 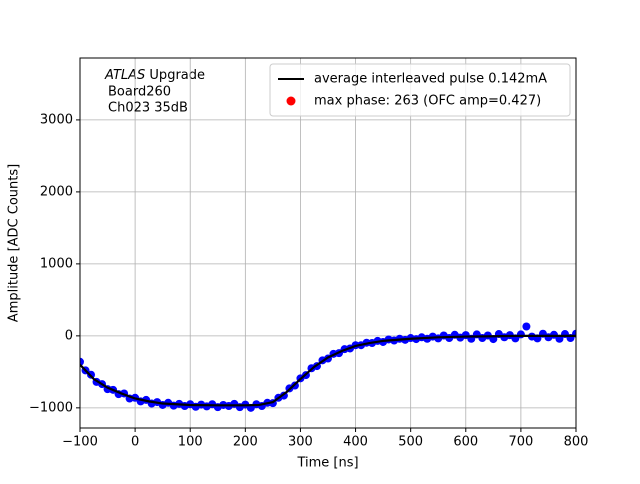 What do you see at coordinates (420, 90) in the screenshot?
I see `legend-box` at bounding box center [420, 90].